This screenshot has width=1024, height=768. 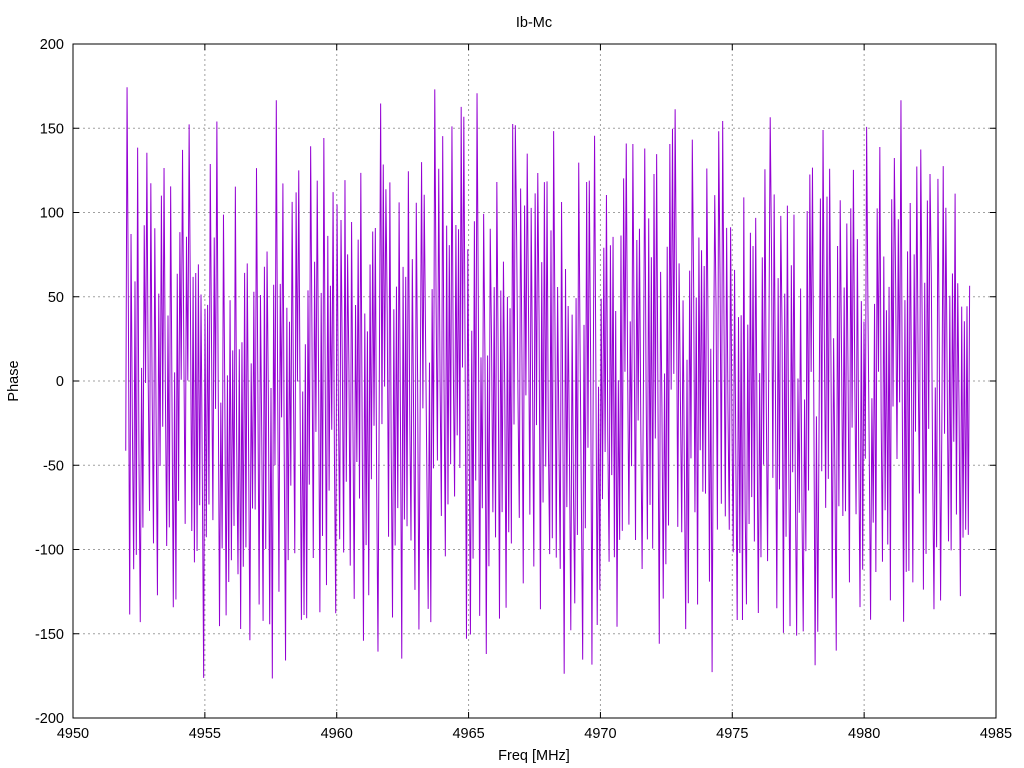 What do you see at coordinates (996, 734) in the screenshot?
I see `x-tick-label: 4985` at bounding box center [996, 734].